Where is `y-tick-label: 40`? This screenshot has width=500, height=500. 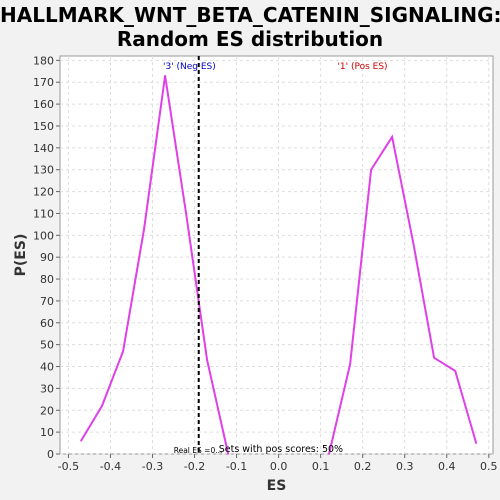
y-tick-label: 40 is located at coordinates (47, 367).